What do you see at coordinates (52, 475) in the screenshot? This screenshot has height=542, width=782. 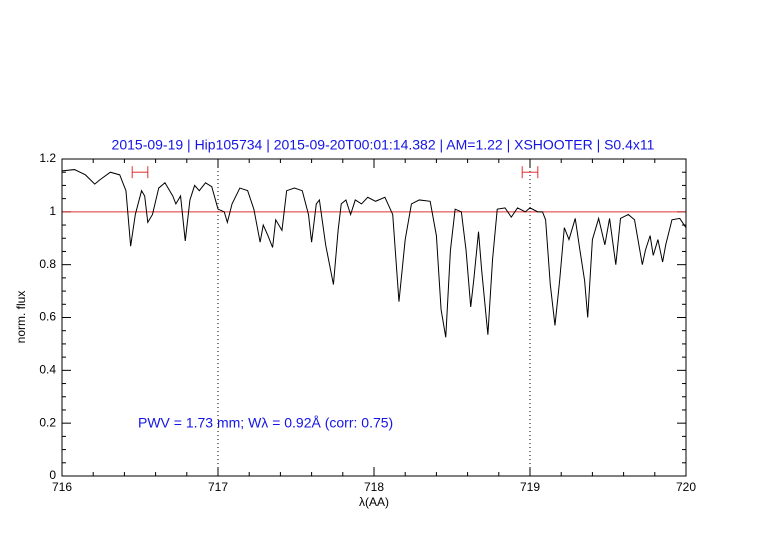 I see `y-tick-label: 0` at bounding box center [52, 475].